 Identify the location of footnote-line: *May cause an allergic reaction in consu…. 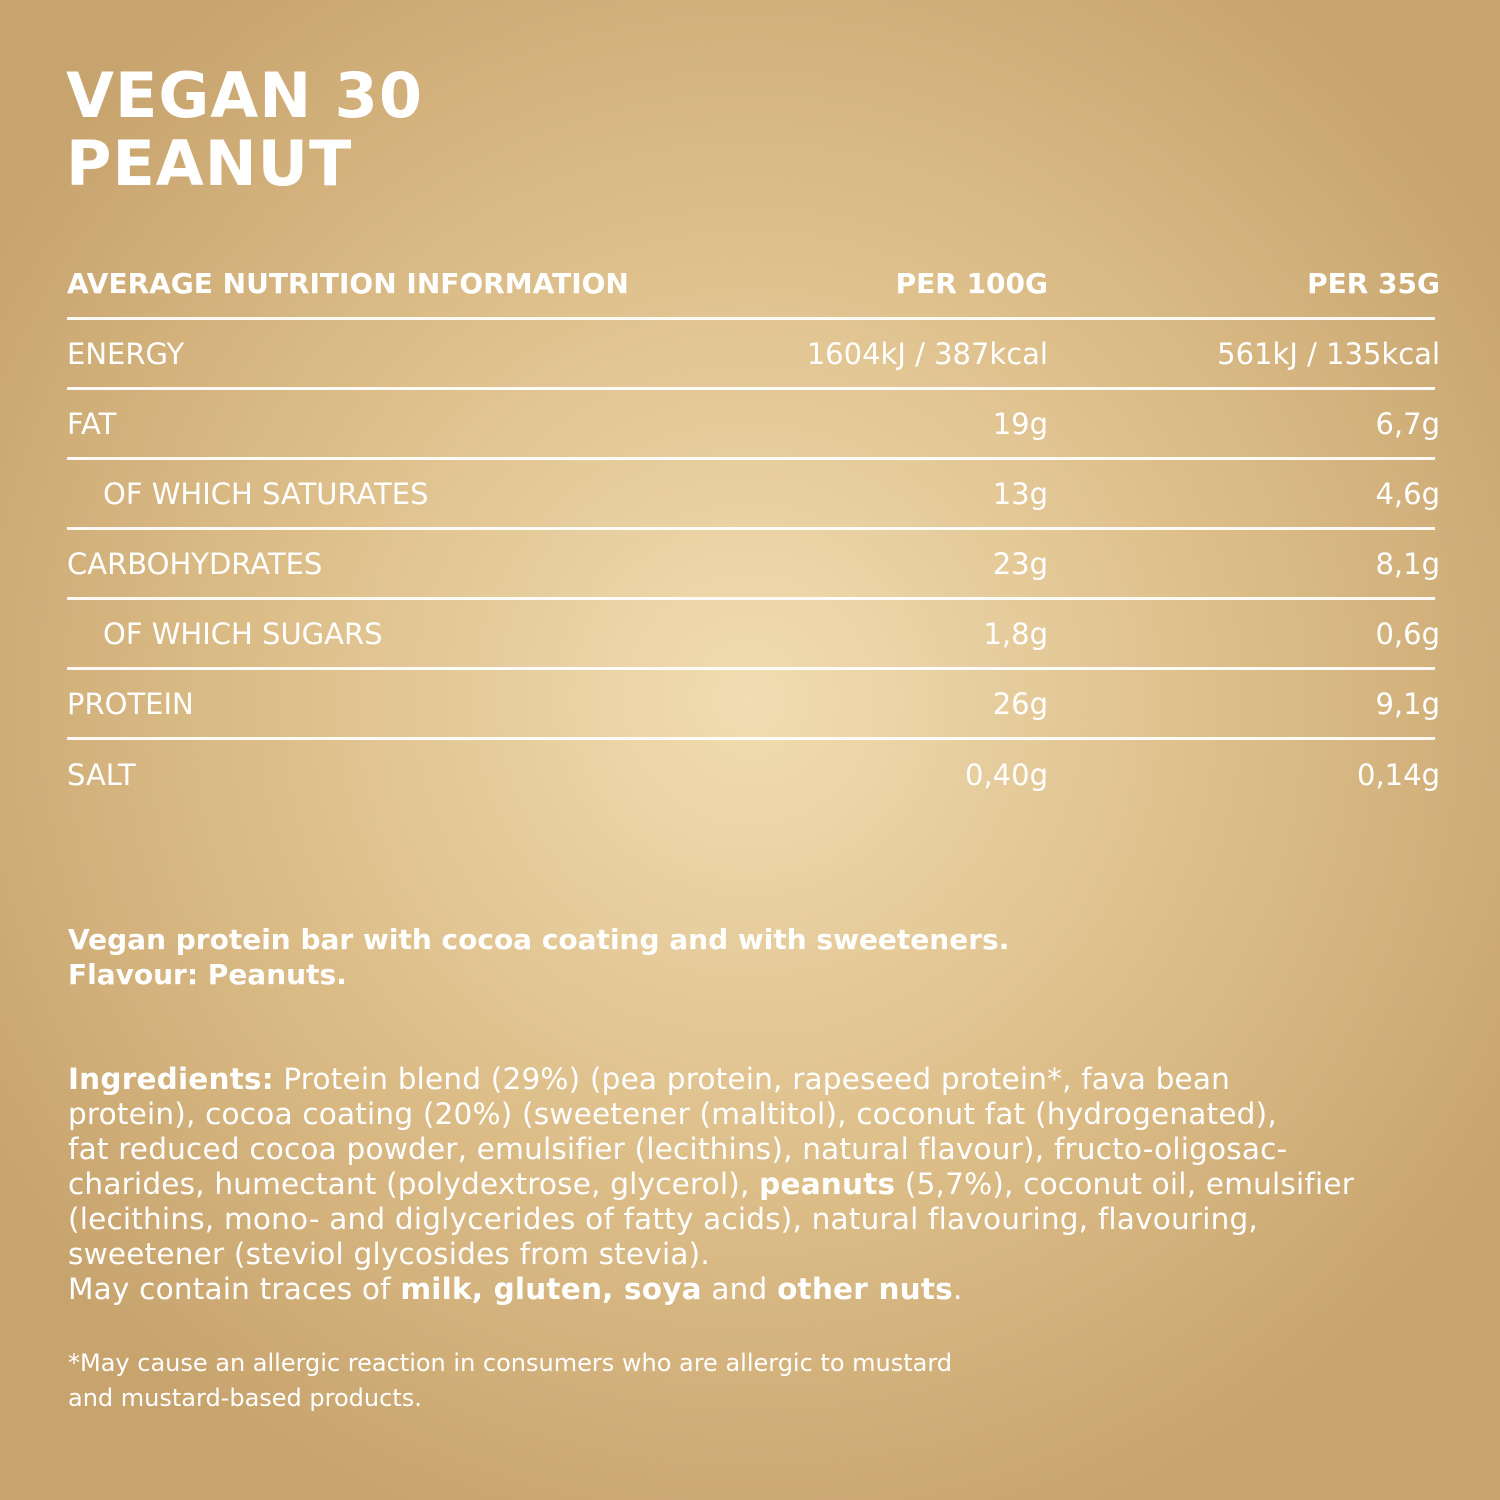
(510, 1363).